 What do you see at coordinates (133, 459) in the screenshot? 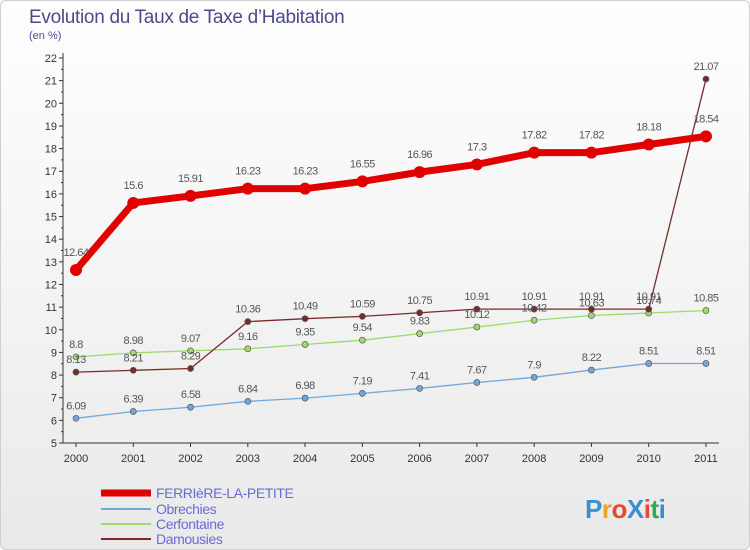
I see `x-tick-label: 2001` at bounding box center [133, 459].